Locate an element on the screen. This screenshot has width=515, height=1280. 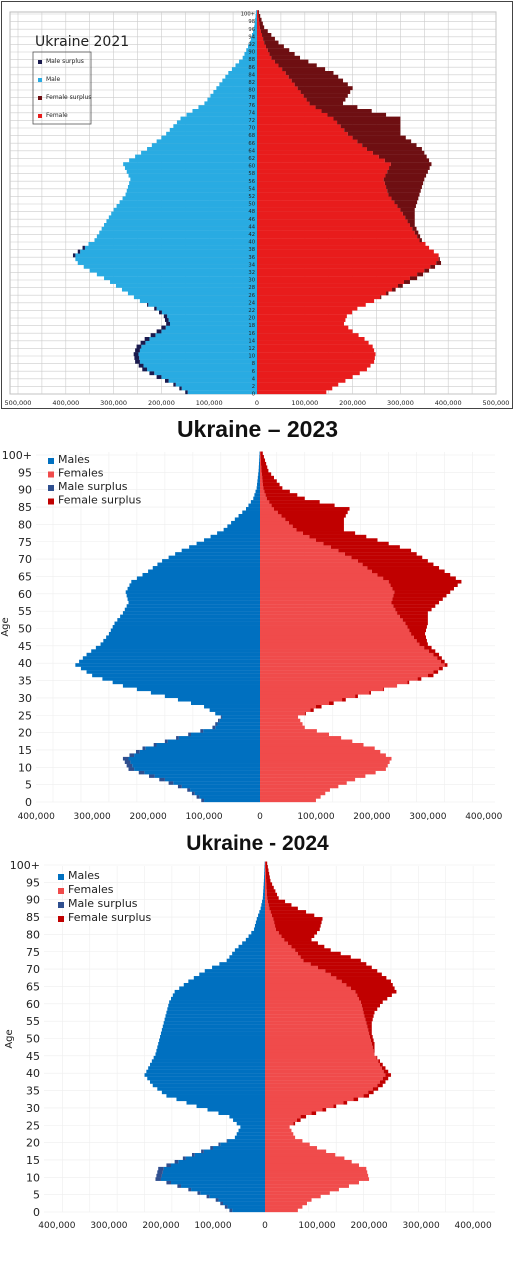
x-tick-label: 0 is located at coordinates (257, 403).